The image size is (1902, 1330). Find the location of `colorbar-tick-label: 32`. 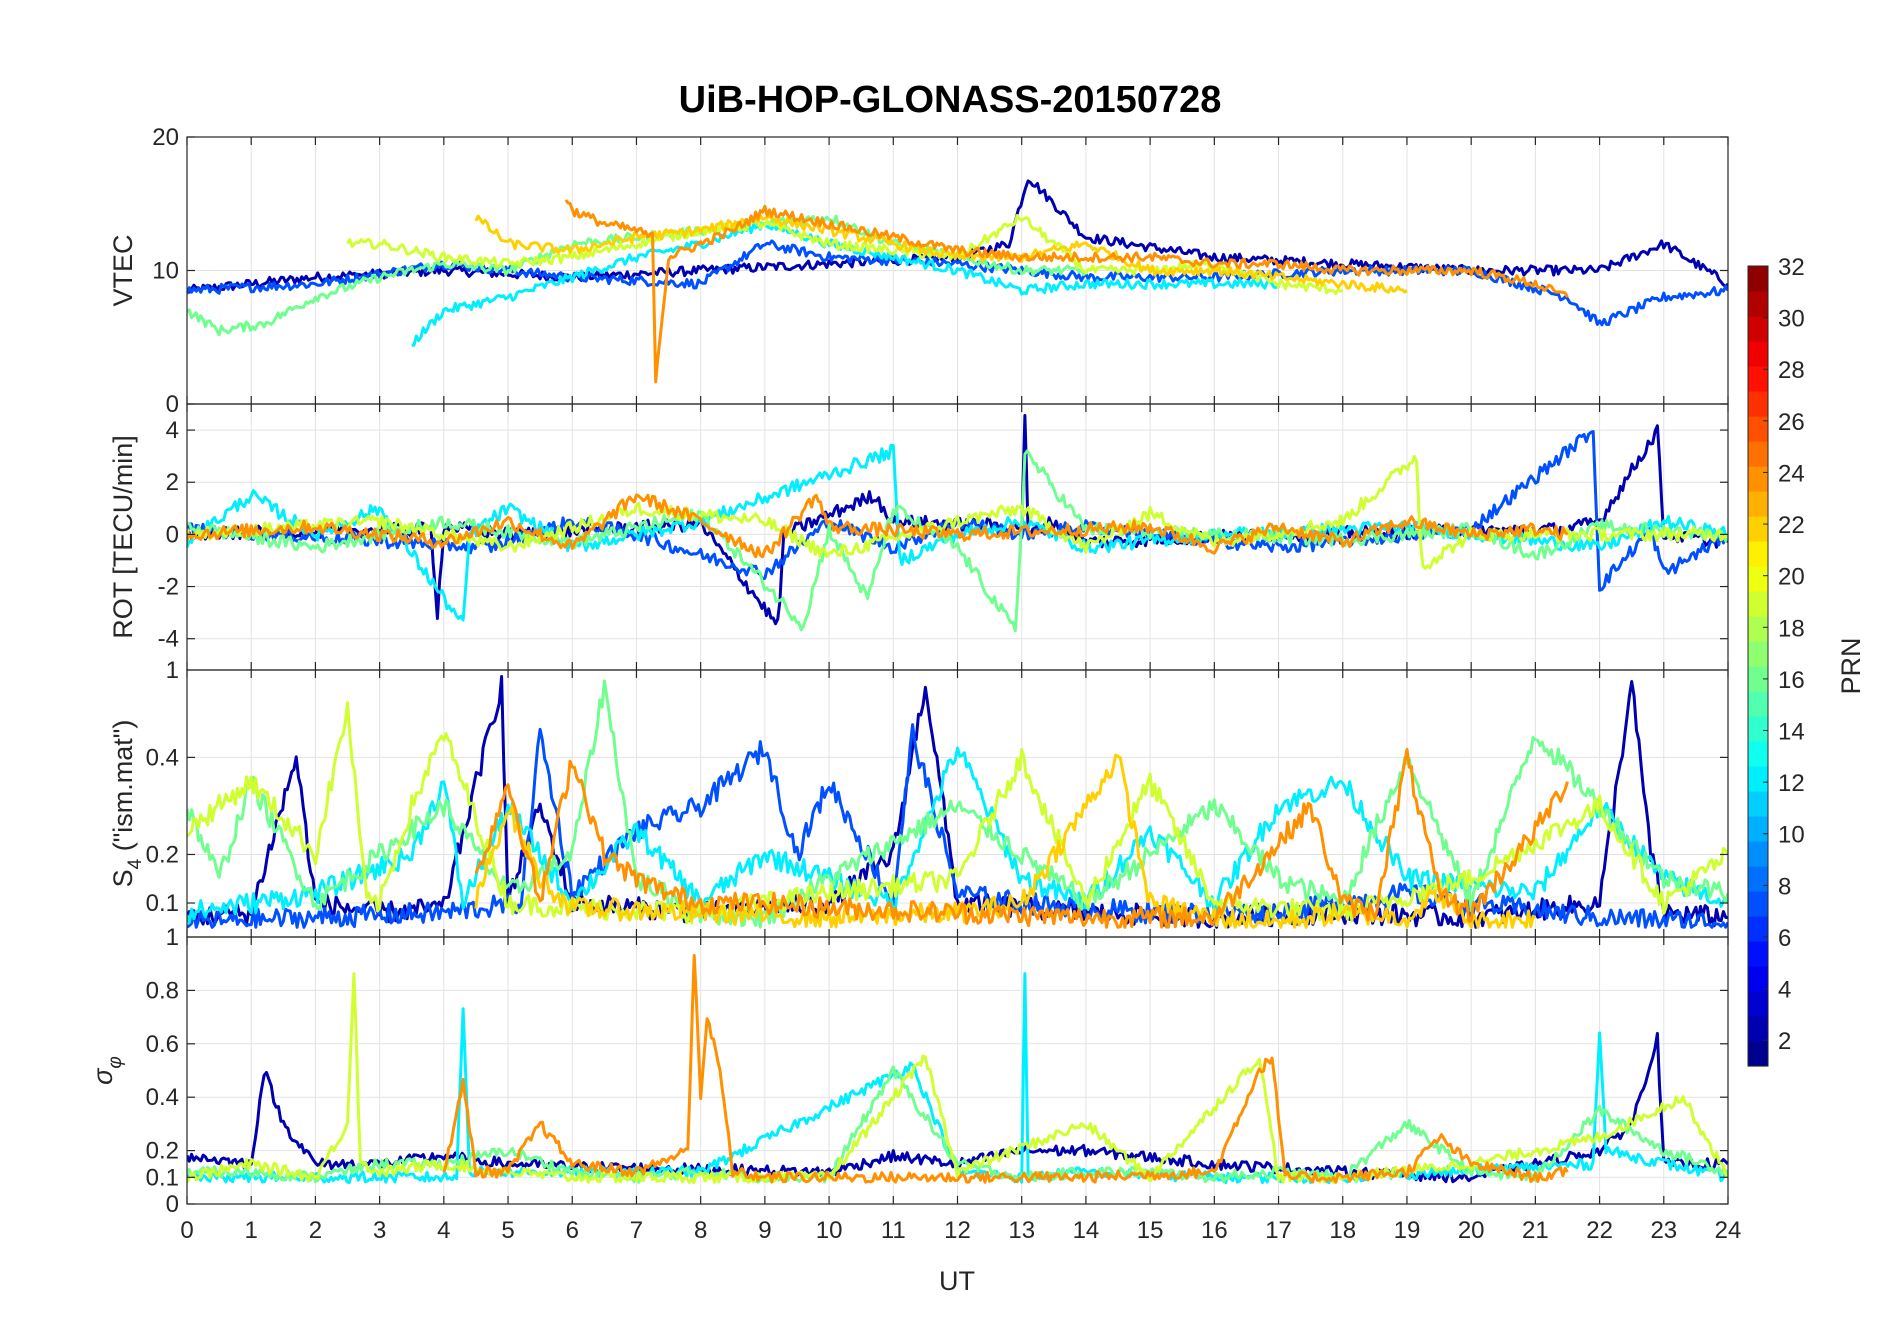

colorbar-tick-label: 32 is located at coordinates (1791, 267).